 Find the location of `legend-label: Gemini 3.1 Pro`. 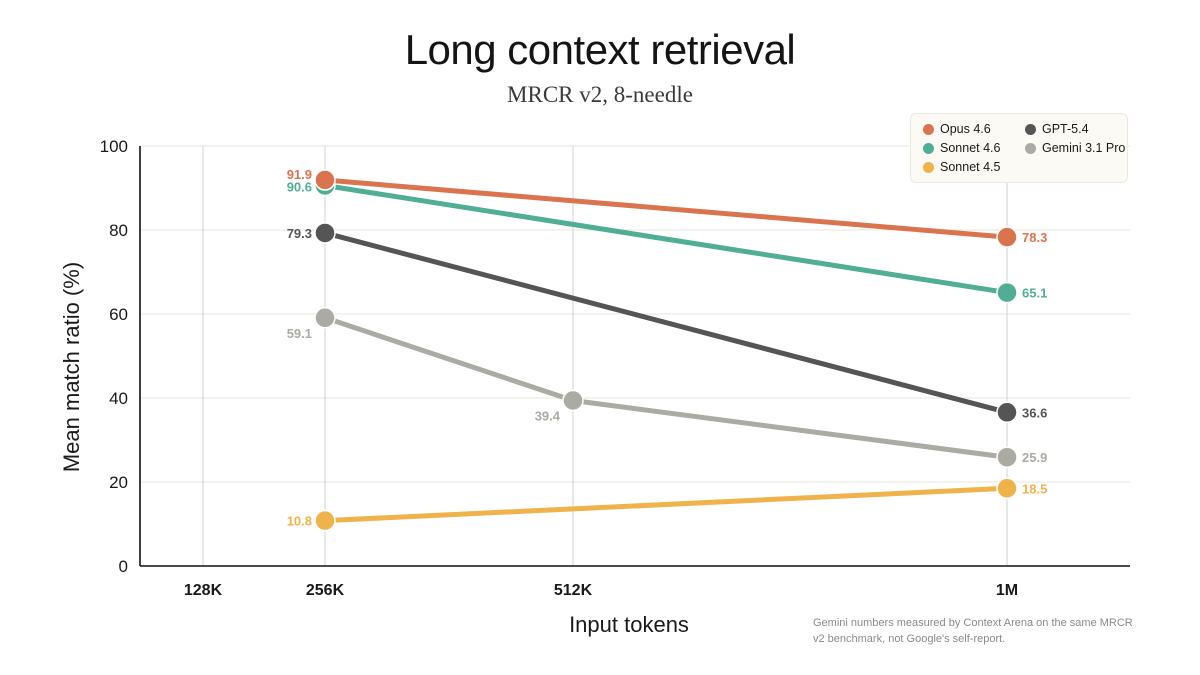

legend-label: Gemini 3.1 Pro is located at coordinates (1084, 148).